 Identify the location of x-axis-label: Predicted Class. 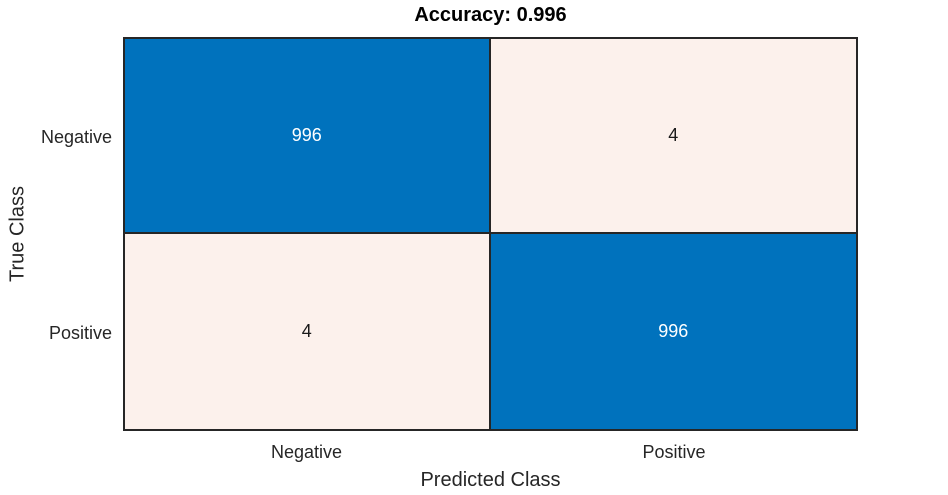
(490, 480).